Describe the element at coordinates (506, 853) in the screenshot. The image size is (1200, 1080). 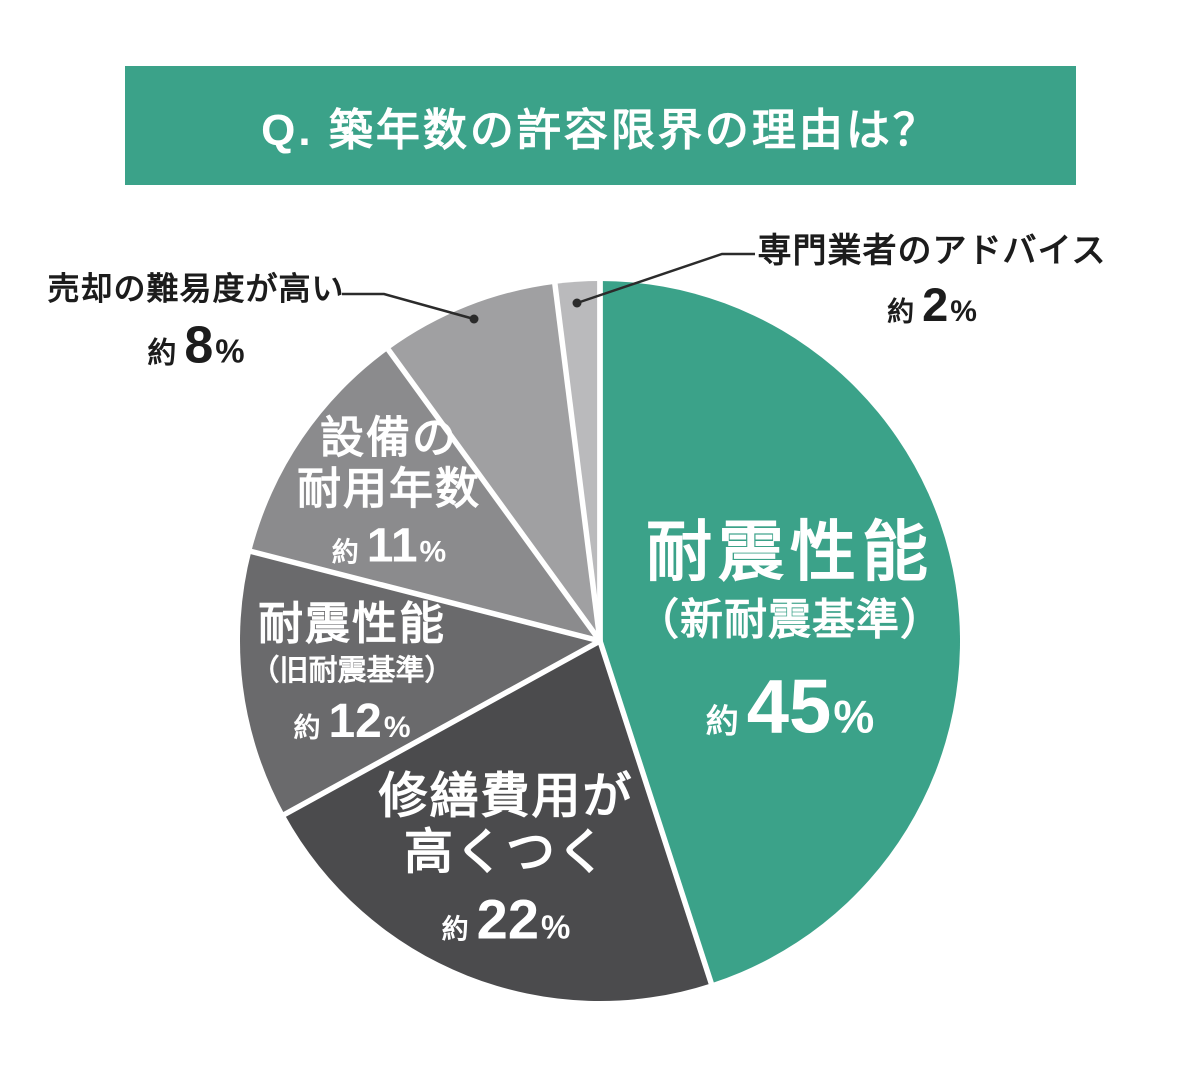
I see `slice-title-2: 高くつく` at that location.